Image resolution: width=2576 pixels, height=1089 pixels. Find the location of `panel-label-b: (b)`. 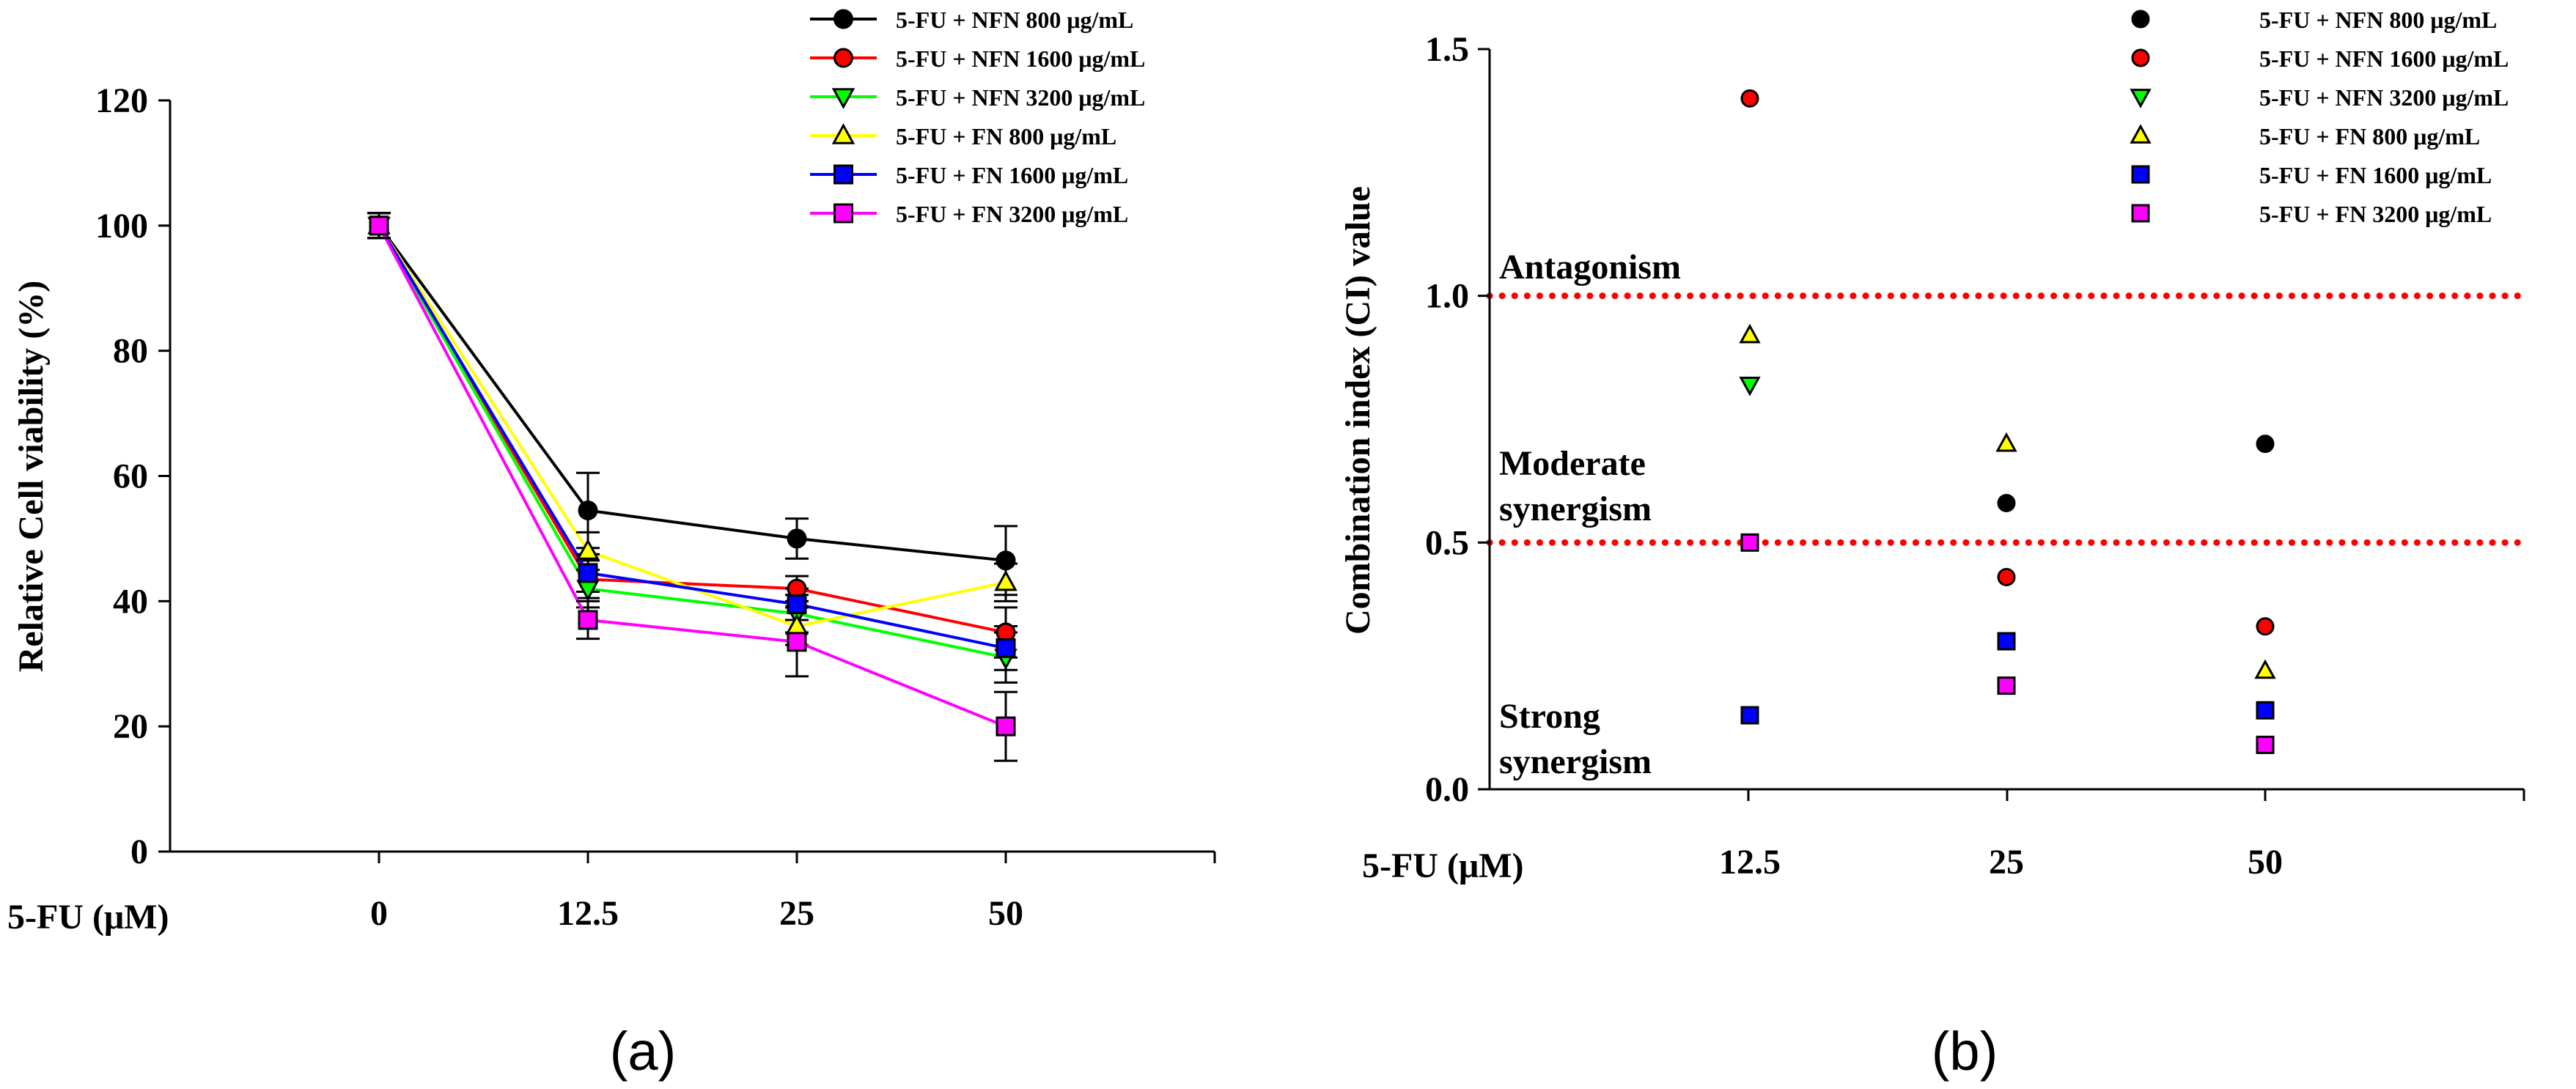

panel-label-b: (b) is located at coordinates (1965, 1051).